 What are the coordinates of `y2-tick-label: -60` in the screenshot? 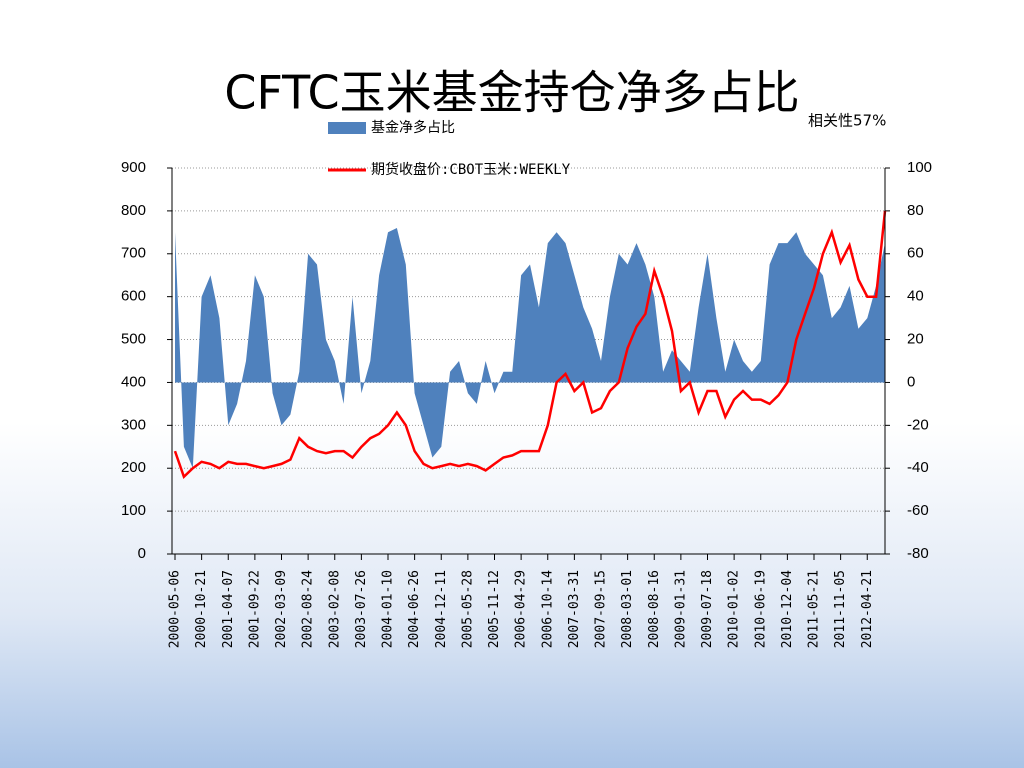 It's located at (918, 510).